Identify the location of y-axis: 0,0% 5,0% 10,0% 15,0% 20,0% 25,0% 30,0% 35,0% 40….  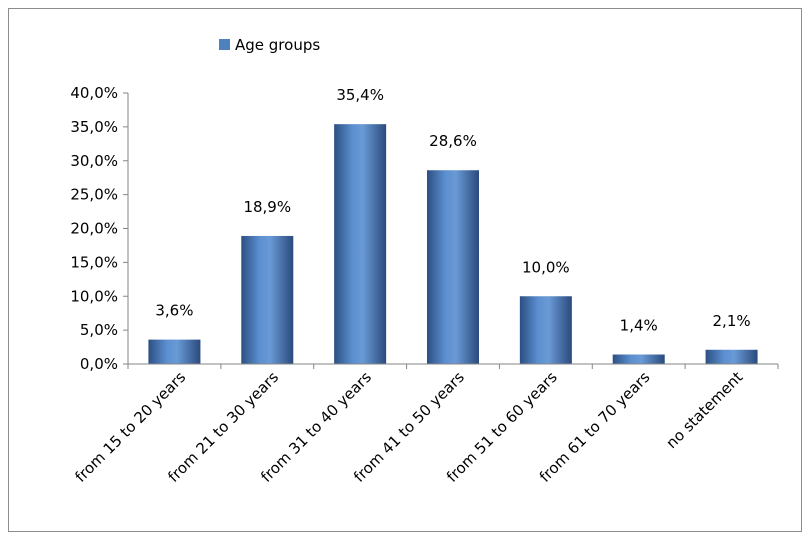
(99, 228).